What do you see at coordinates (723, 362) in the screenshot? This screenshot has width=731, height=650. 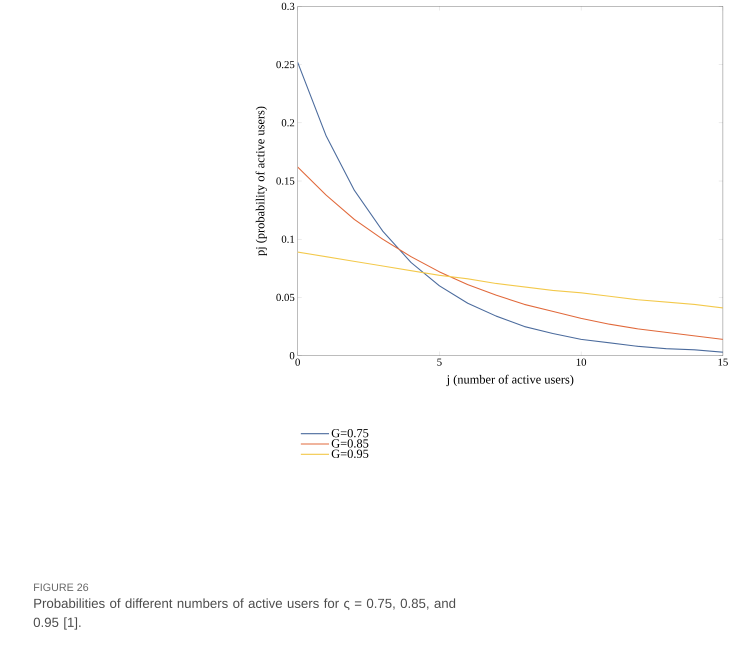 I see `x-tick-label: 15` at bounding box center [723, 362].